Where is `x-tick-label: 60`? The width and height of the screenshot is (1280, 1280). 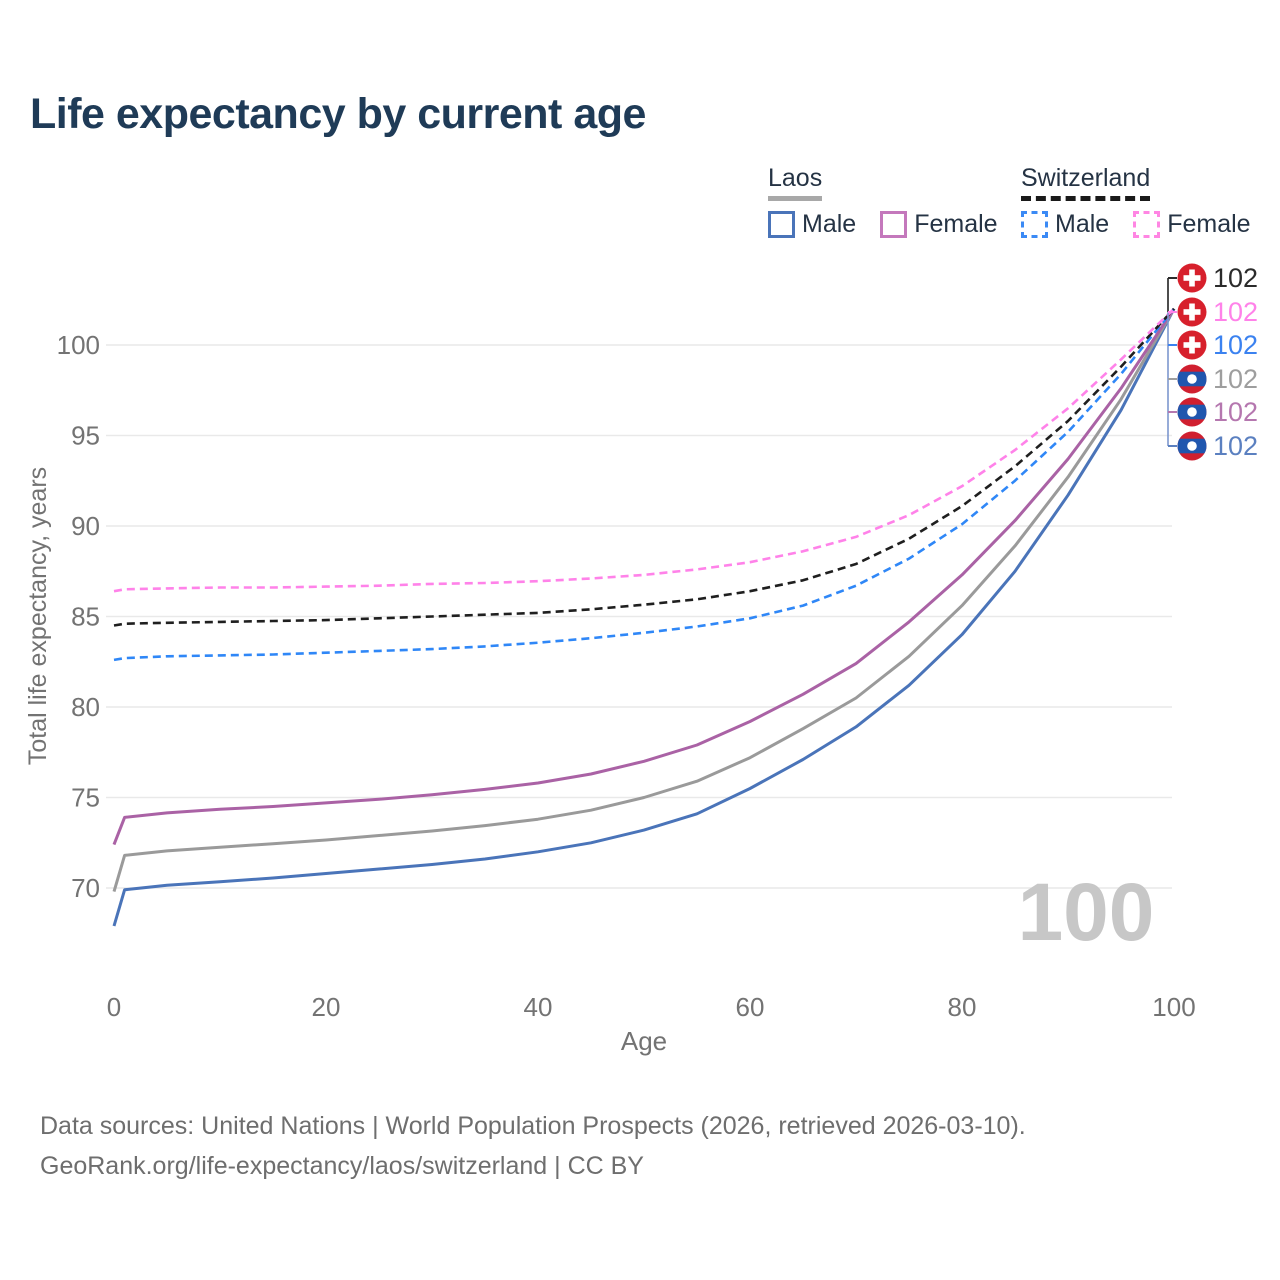
x-tick-label: 60 is located at coordinates (750, 1007).